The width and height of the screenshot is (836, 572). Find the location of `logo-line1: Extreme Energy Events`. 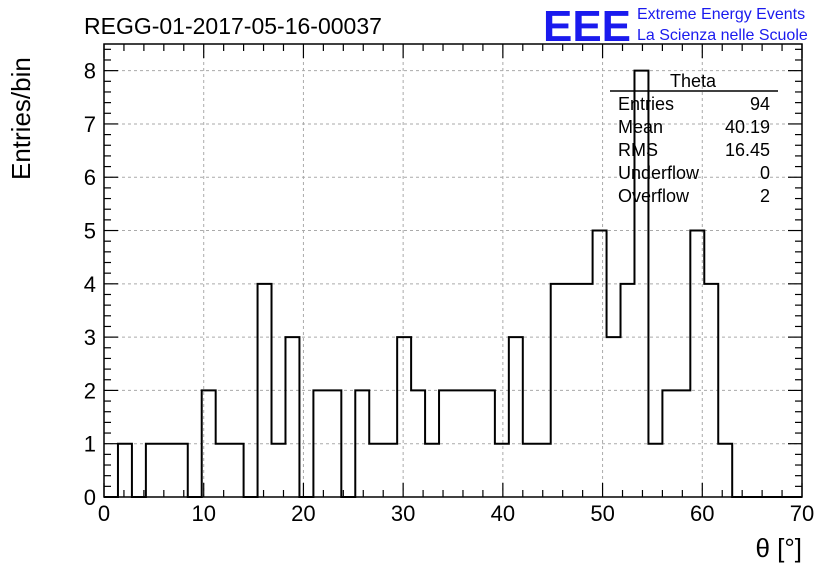

logo-line1: Extreme Energy Events is located at coordinates (721, 14).